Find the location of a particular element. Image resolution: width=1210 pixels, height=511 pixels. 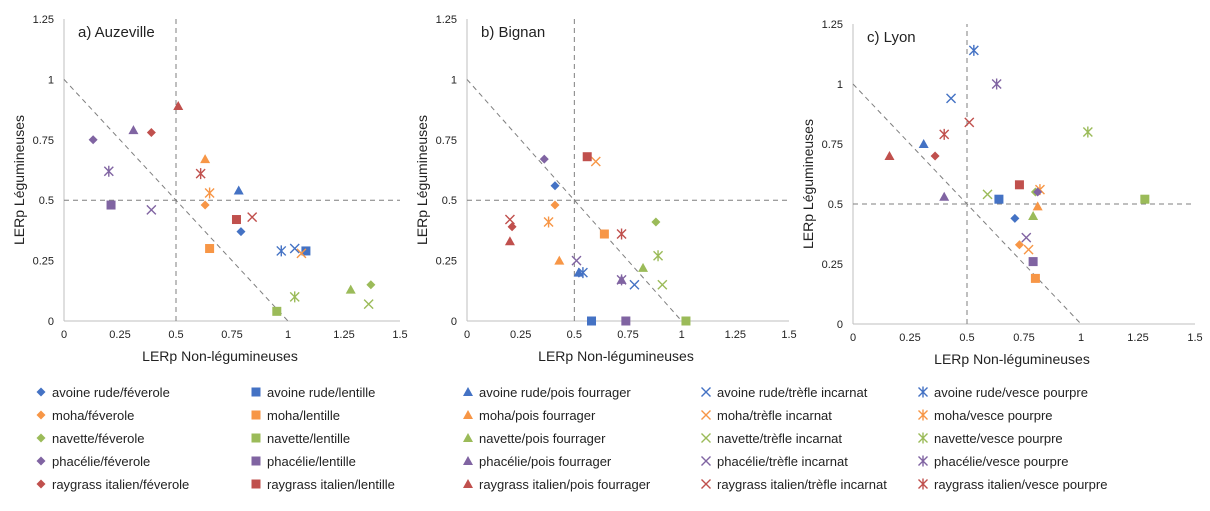

panel-title: b) Bignan is located at coordinates (513, 32).